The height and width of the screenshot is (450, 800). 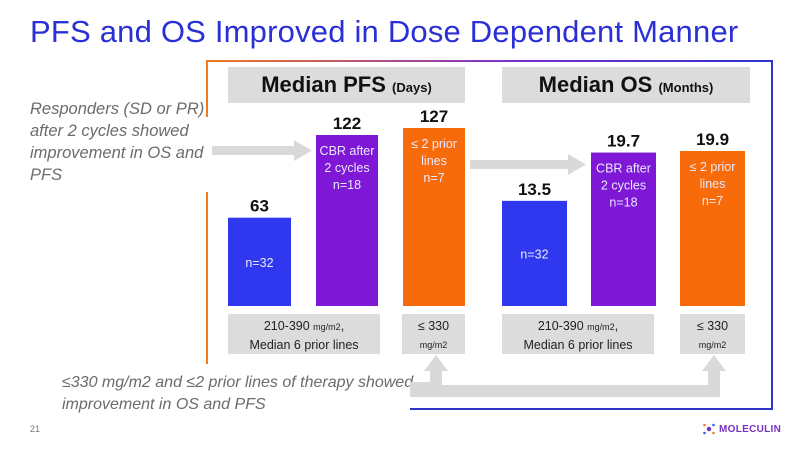 What do you see at coordinates (433, 326) in the screenshot?
I see `pfs-low-dose-value: ≤ 330` at bounding box center [433, 326].